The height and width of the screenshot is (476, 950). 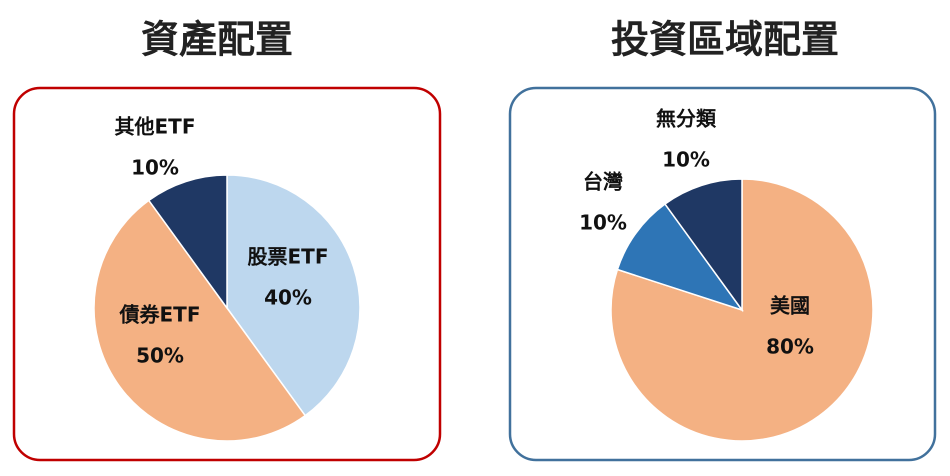 I want to click on value-label: 40%, so click(x=288, y=298).